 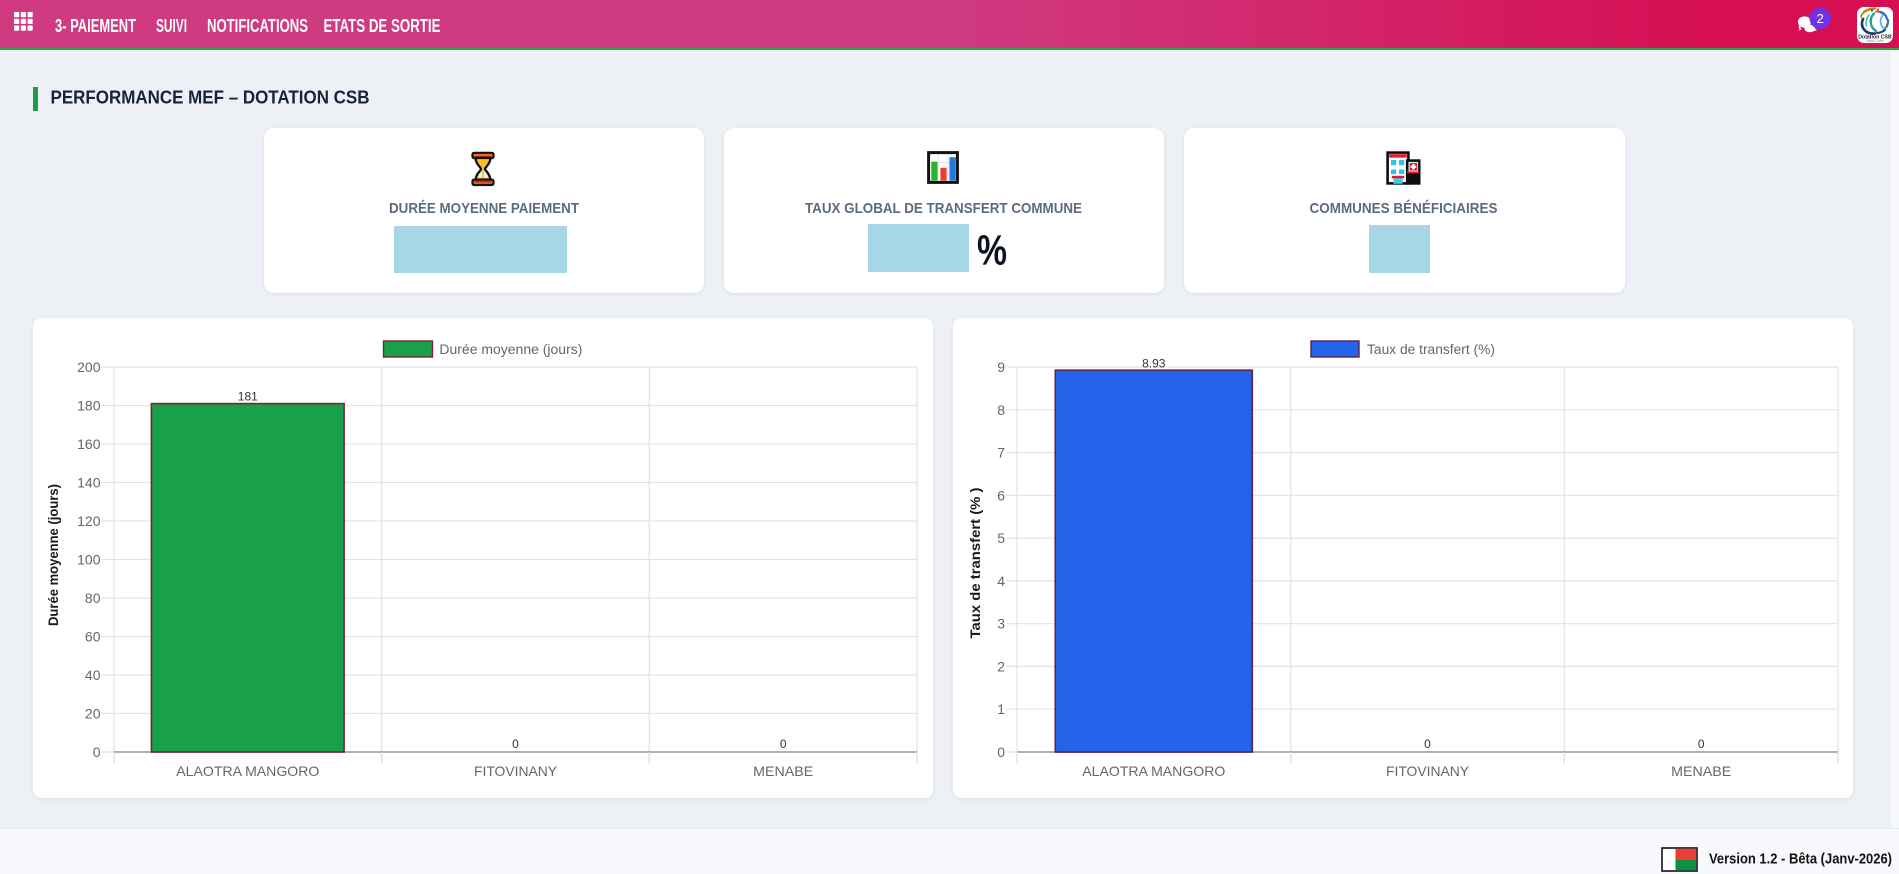 What do you see at coordinates (89, 406) in the screenshot?
I see `svg-text: 180` at bounding box center [89, 406].